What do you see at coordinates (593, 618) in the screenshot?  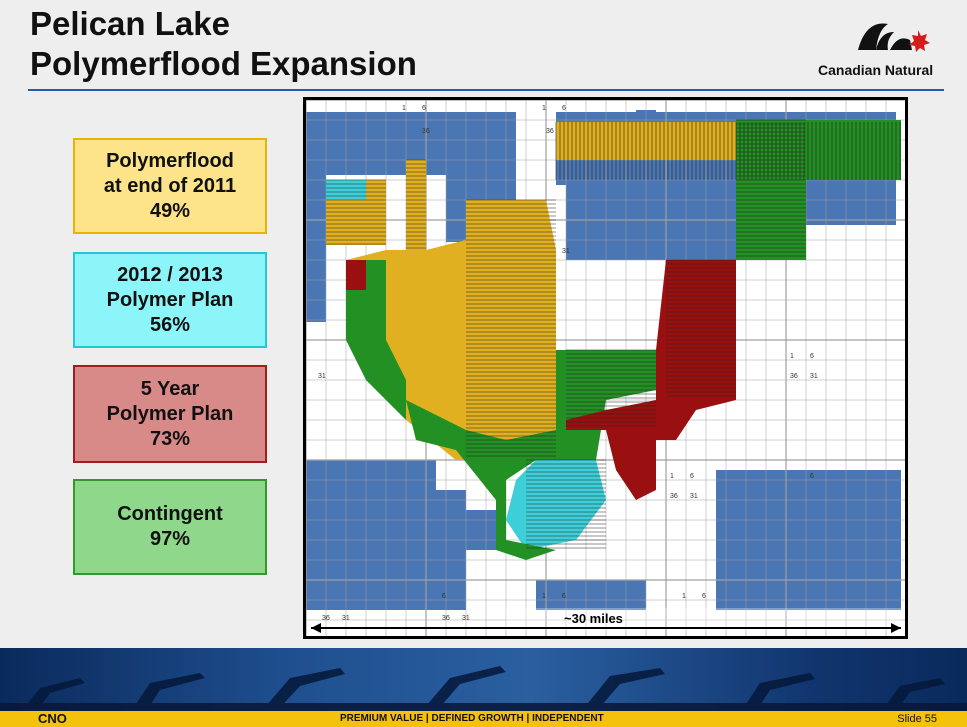 I see `scale-label: ~30 miles` at bounding box center [593, 618].